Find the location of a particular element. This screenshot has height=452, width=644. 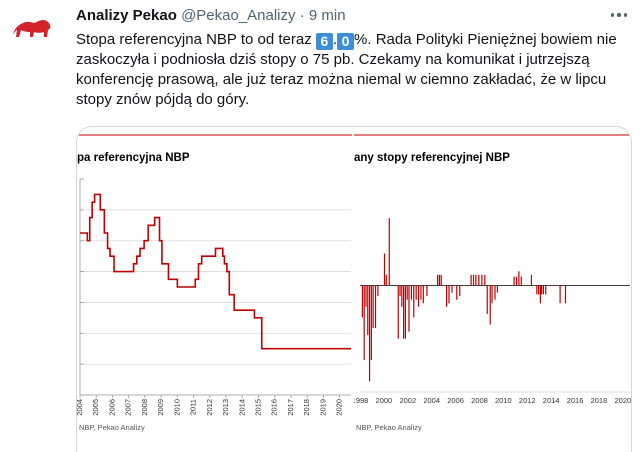

x-tick-label: 2015 is located at coordinates (258, 407).